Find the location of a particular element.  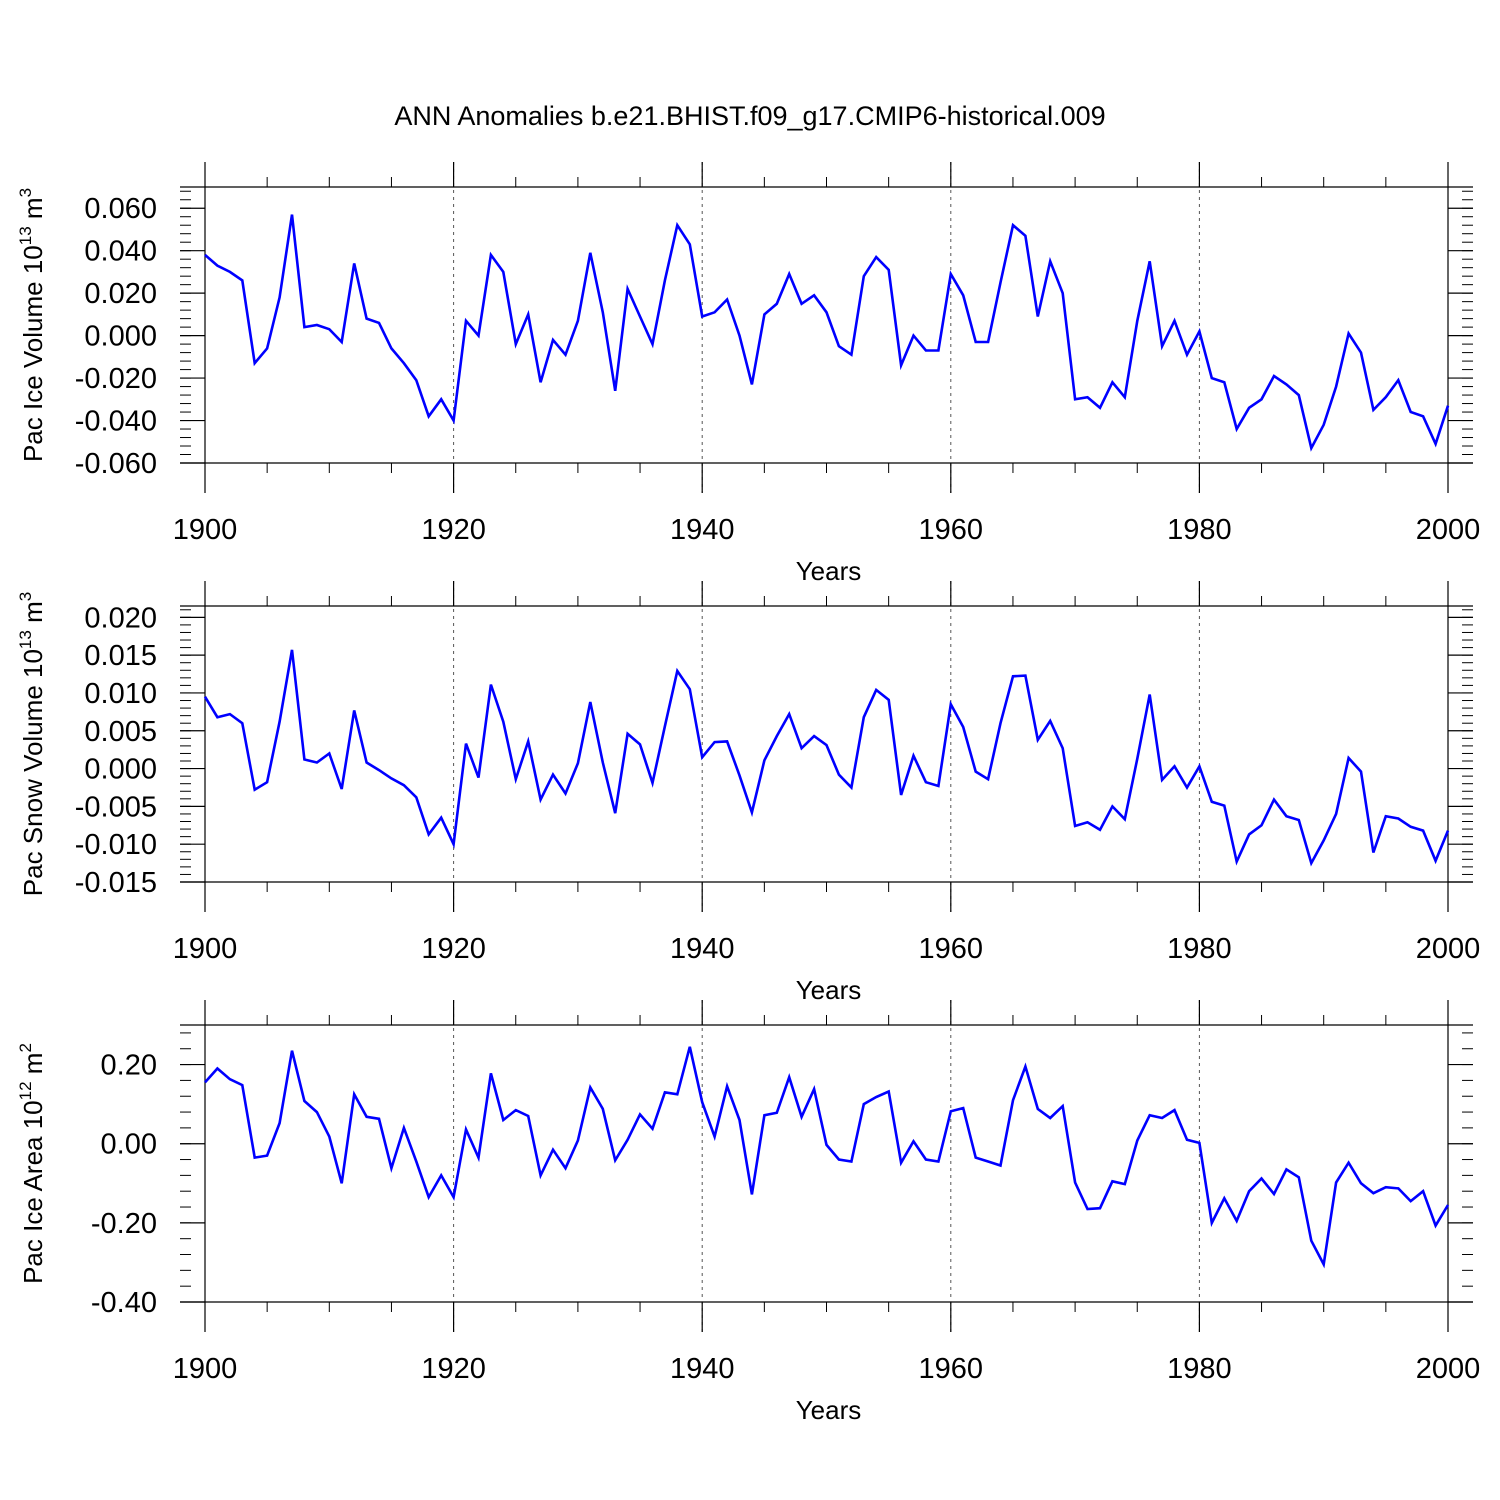

series-line-pac-ice-volume is located at coordinates (827, 333).